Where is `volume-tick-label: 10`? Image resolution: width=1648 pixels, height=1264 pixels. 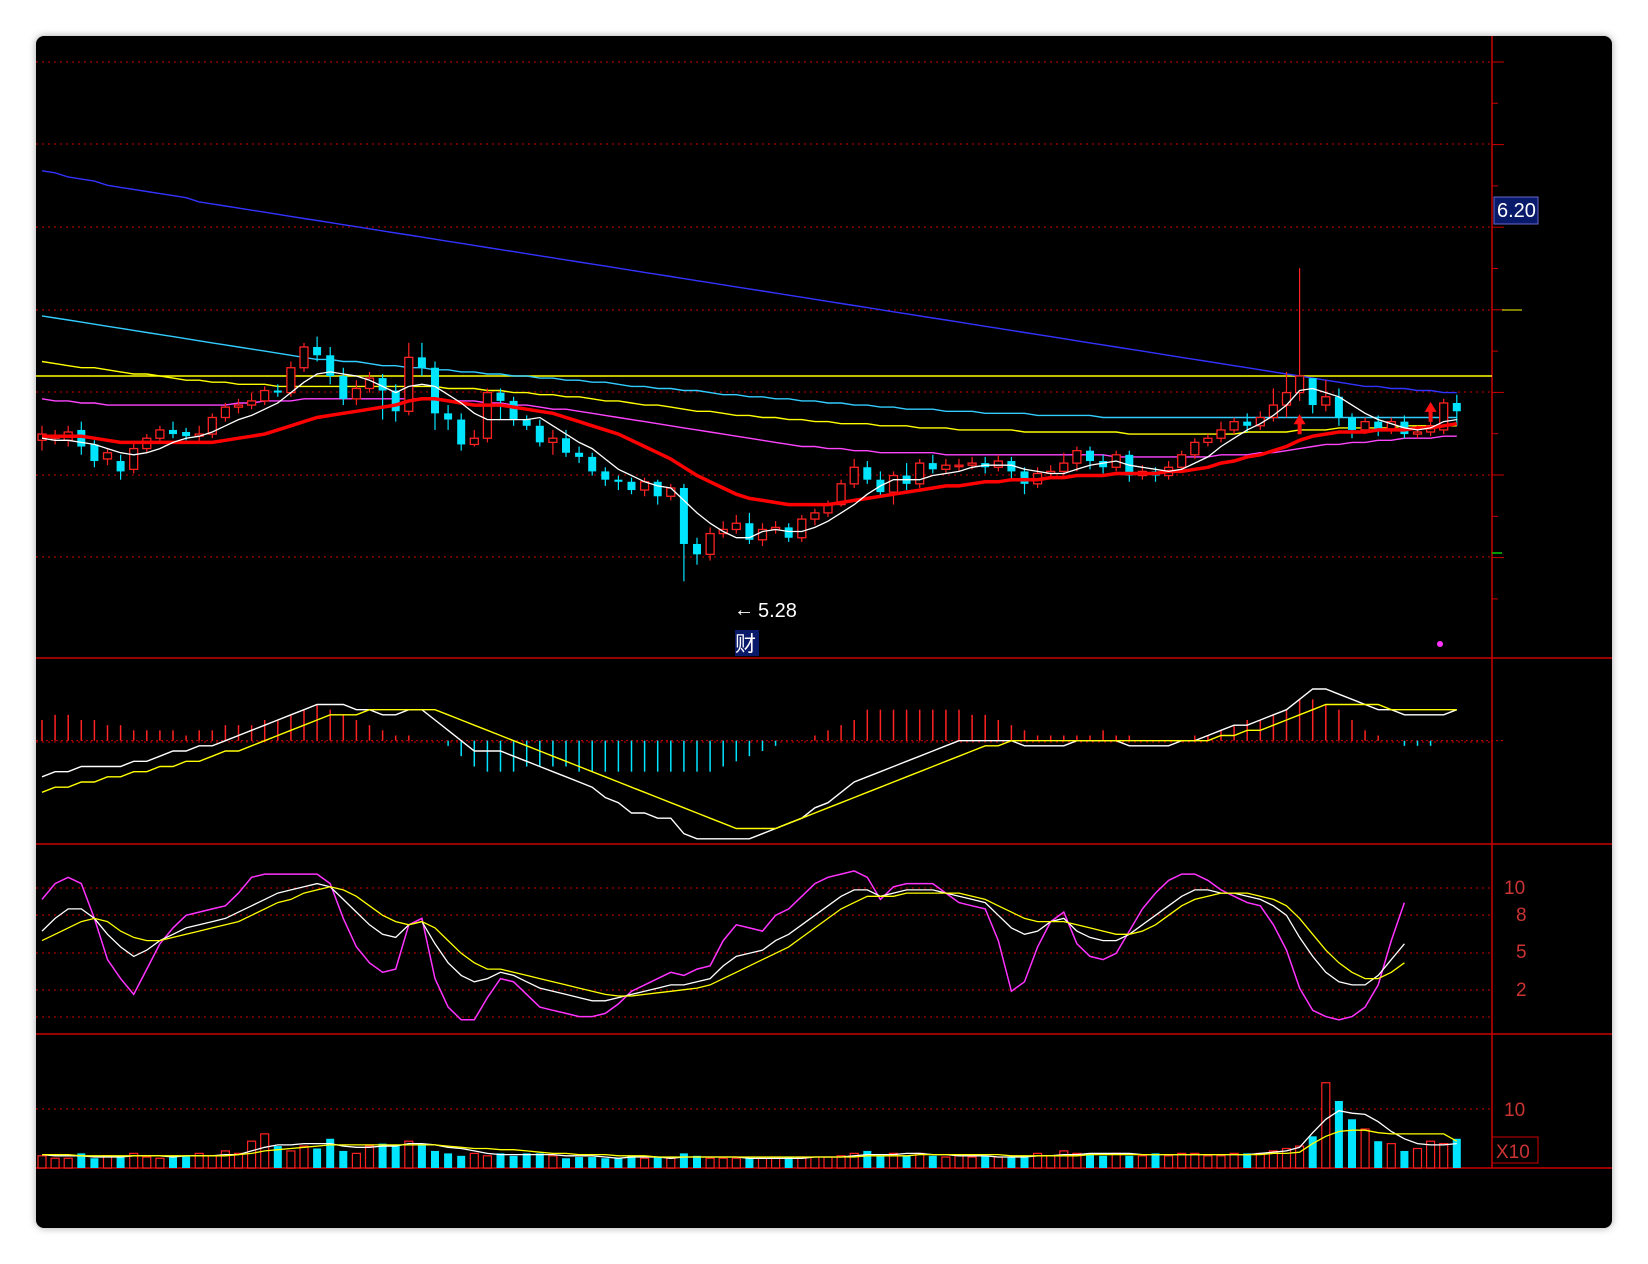
volume-tick-label: 10 is located at coordinates (1514, 1110).